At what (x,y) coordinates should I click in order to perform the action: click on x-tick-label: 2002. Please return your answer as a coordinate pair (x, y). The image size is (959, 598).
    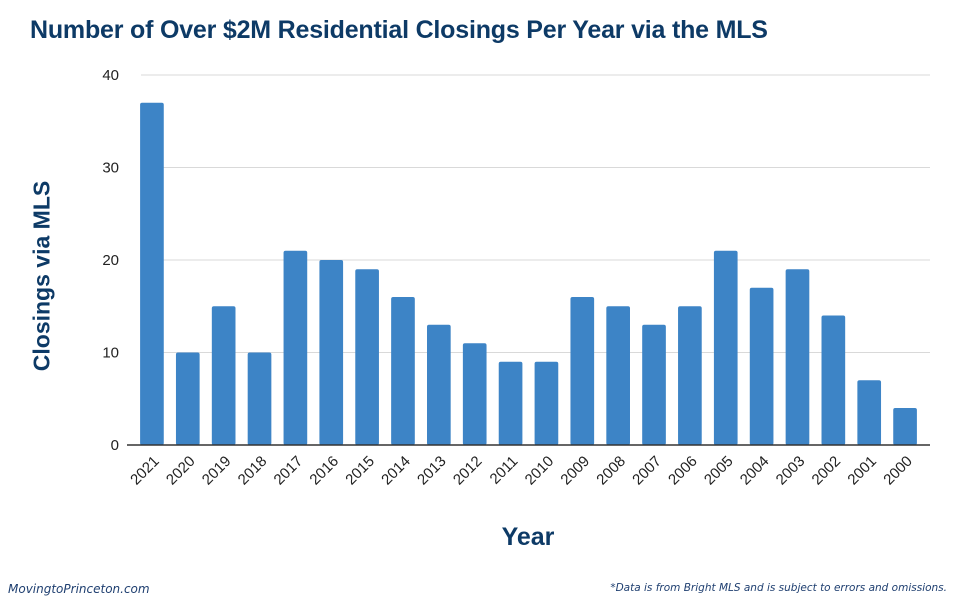
    Looking at the image, I should click on (827, 471).